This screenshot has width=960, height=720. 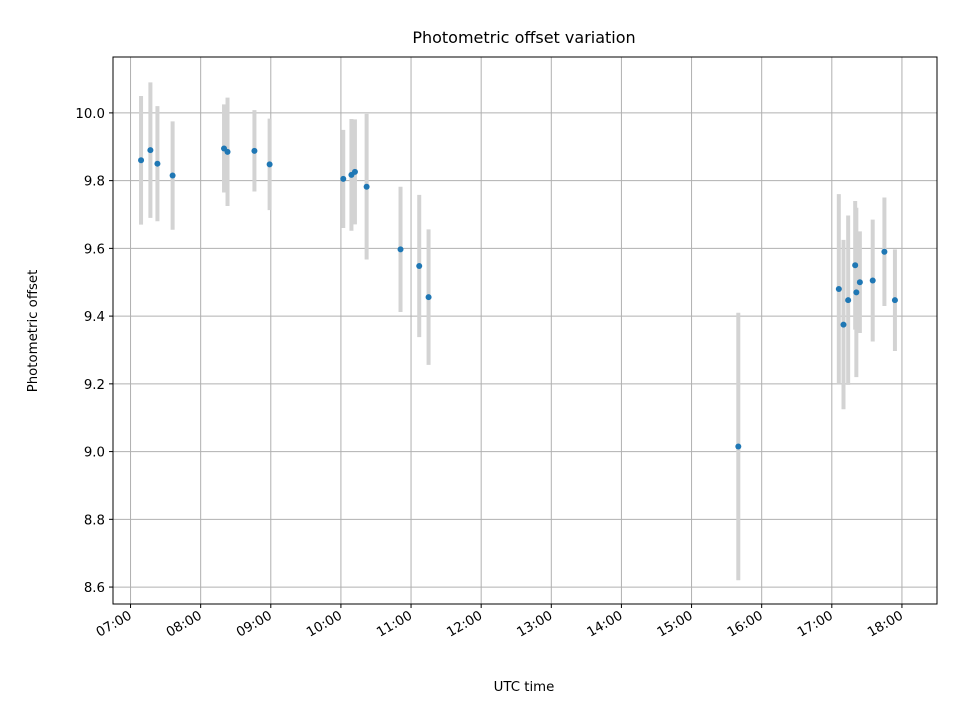 What do you see at coordinates (94, 317) in the screenshot?
I see `y-tick-label: 9.4` at bounding box center [94, 317].